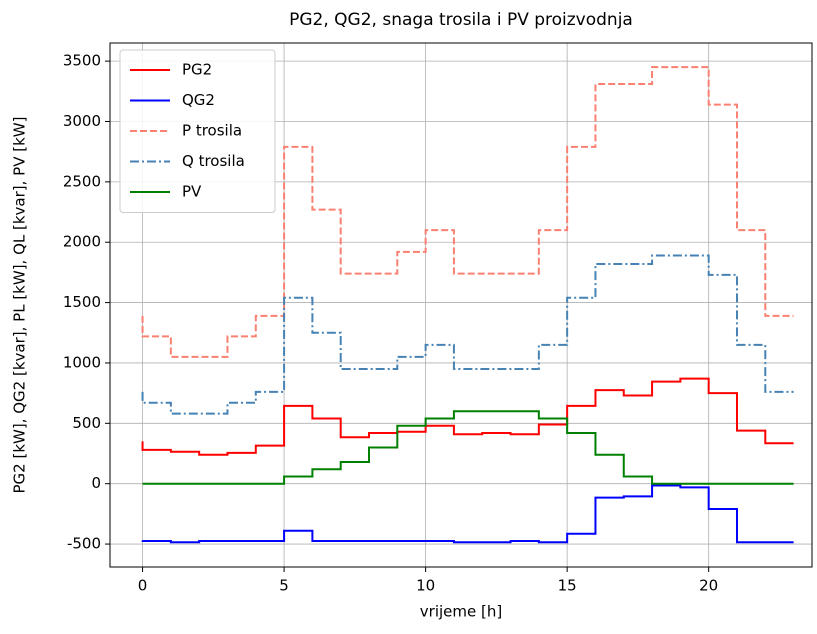  Describe the element at coordinates (86, 423) in the screenshot. I see `y-tick-label: 500` at that location.